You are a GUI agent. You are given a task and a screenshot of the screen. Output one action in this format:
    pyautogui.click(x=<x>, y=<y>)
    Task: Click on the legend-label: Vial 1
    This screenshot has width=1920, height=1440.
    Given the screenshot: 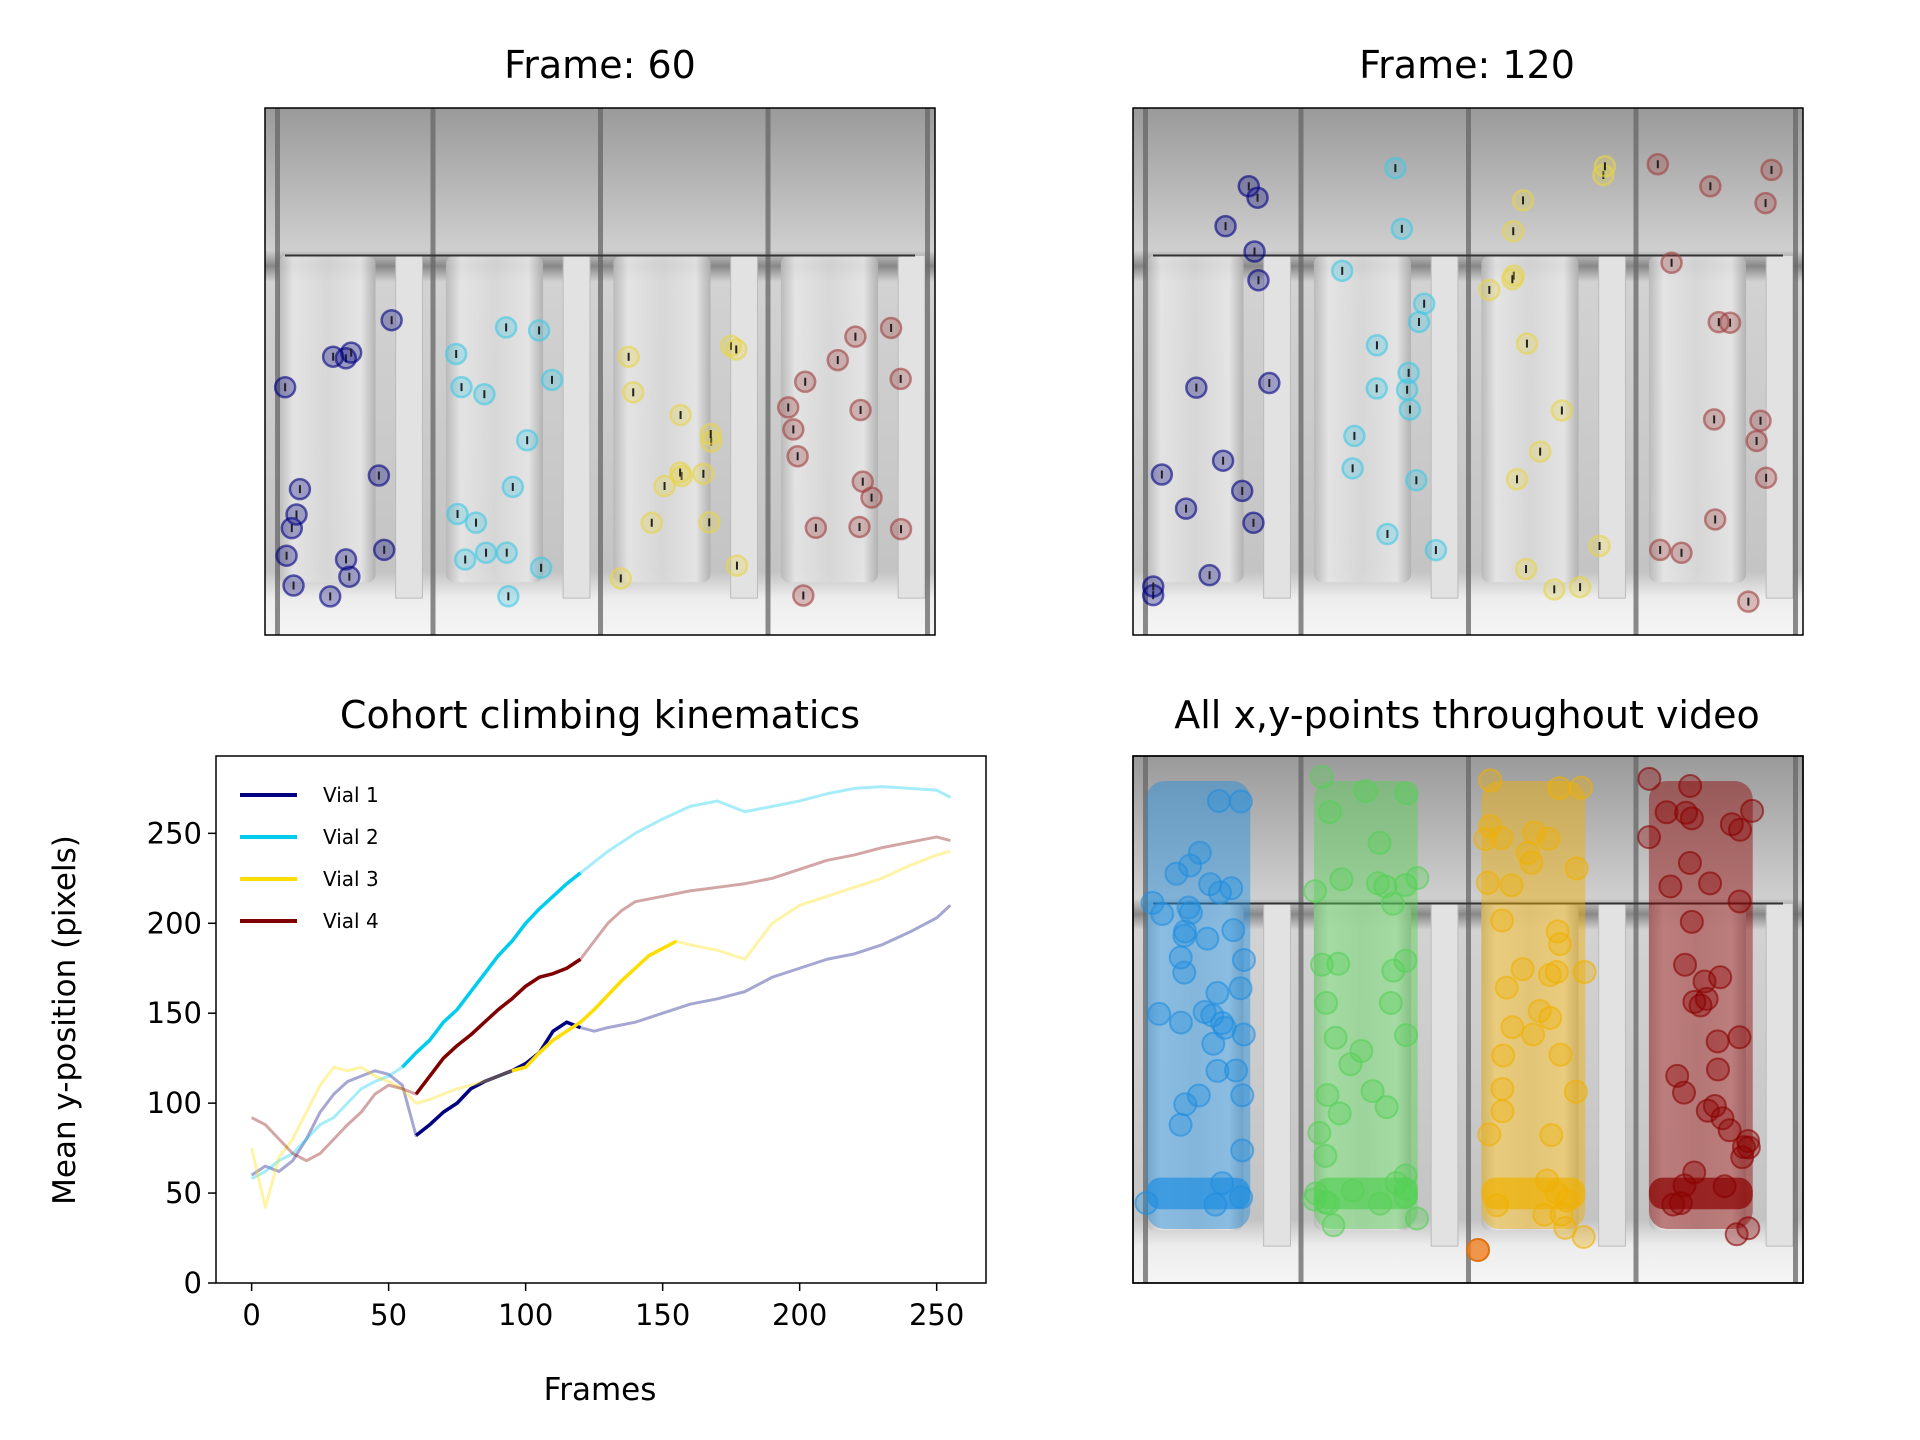 What is the action you would take?
    pyautogui.click(x=351, y=795)
    